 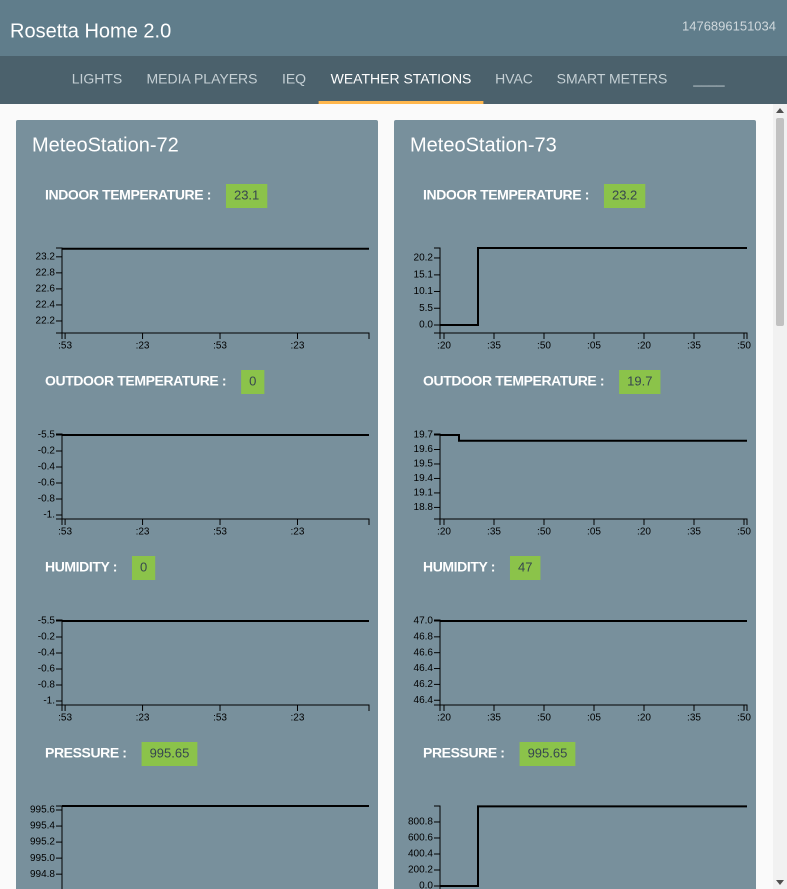 I want to click on scrollbar-thumb, so click(x=780, y=222).